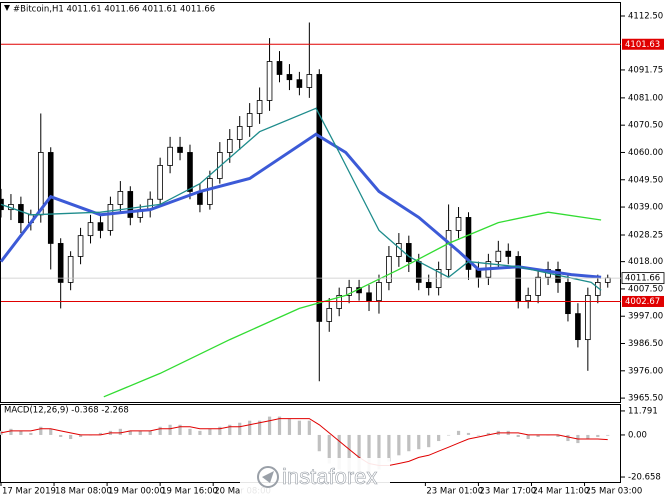 The image size is (665, 499). Describe the element at coordinates (645, 371) in the screenshot. I see `y-tick-label: 3976.00` at that location.